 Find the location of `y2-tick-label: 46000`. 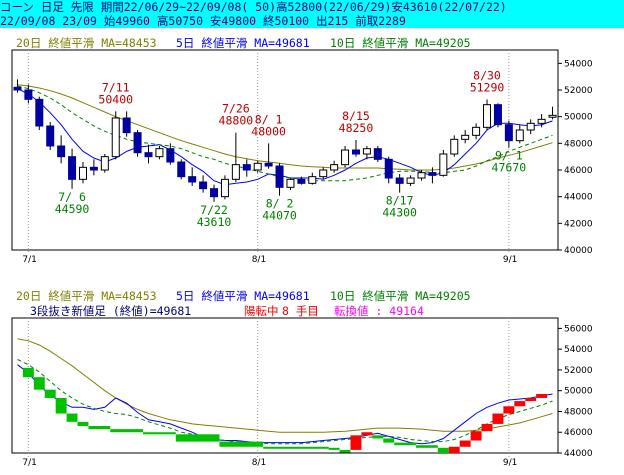

y2-tick-label: 46000 is located at coordinates (578, 433).